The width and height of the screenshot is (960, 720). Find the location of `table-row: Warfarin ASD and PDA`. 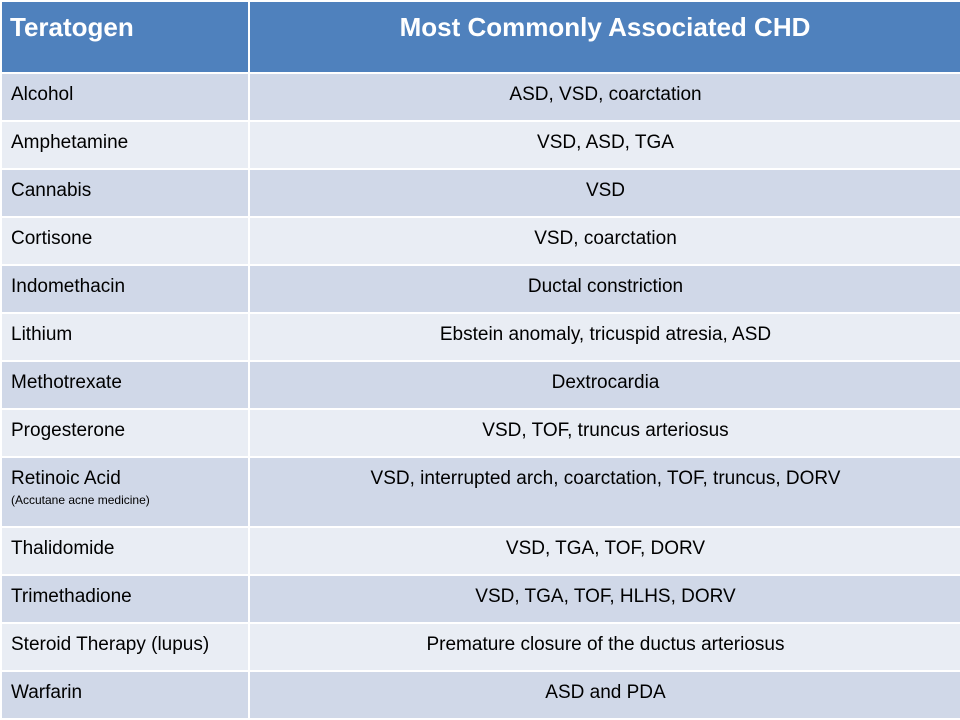

table-row: Warfarin ASD and PDA is located at coordinates (480, 695).